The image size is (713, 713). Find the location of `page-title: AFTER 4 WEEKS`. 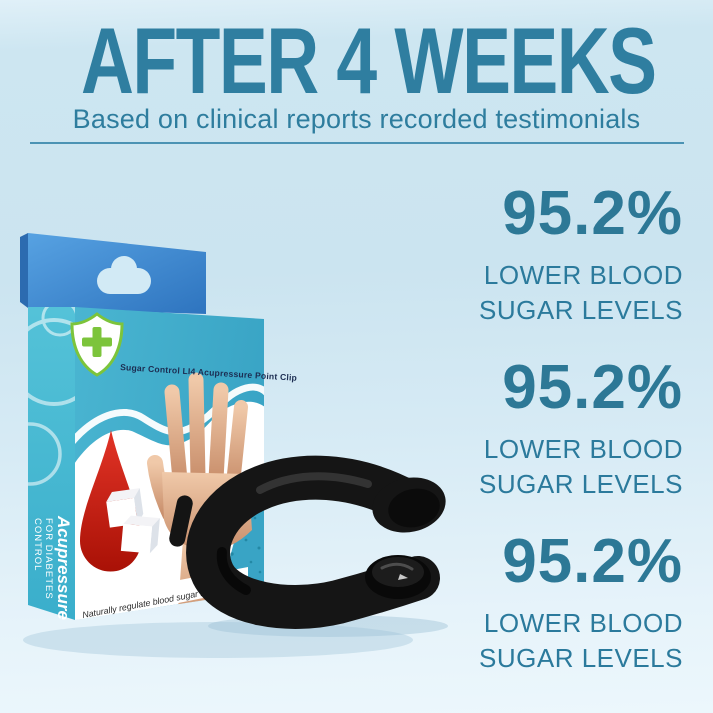

page-title: AFTER 4 WEEKS is located at coordinates (369, 60).